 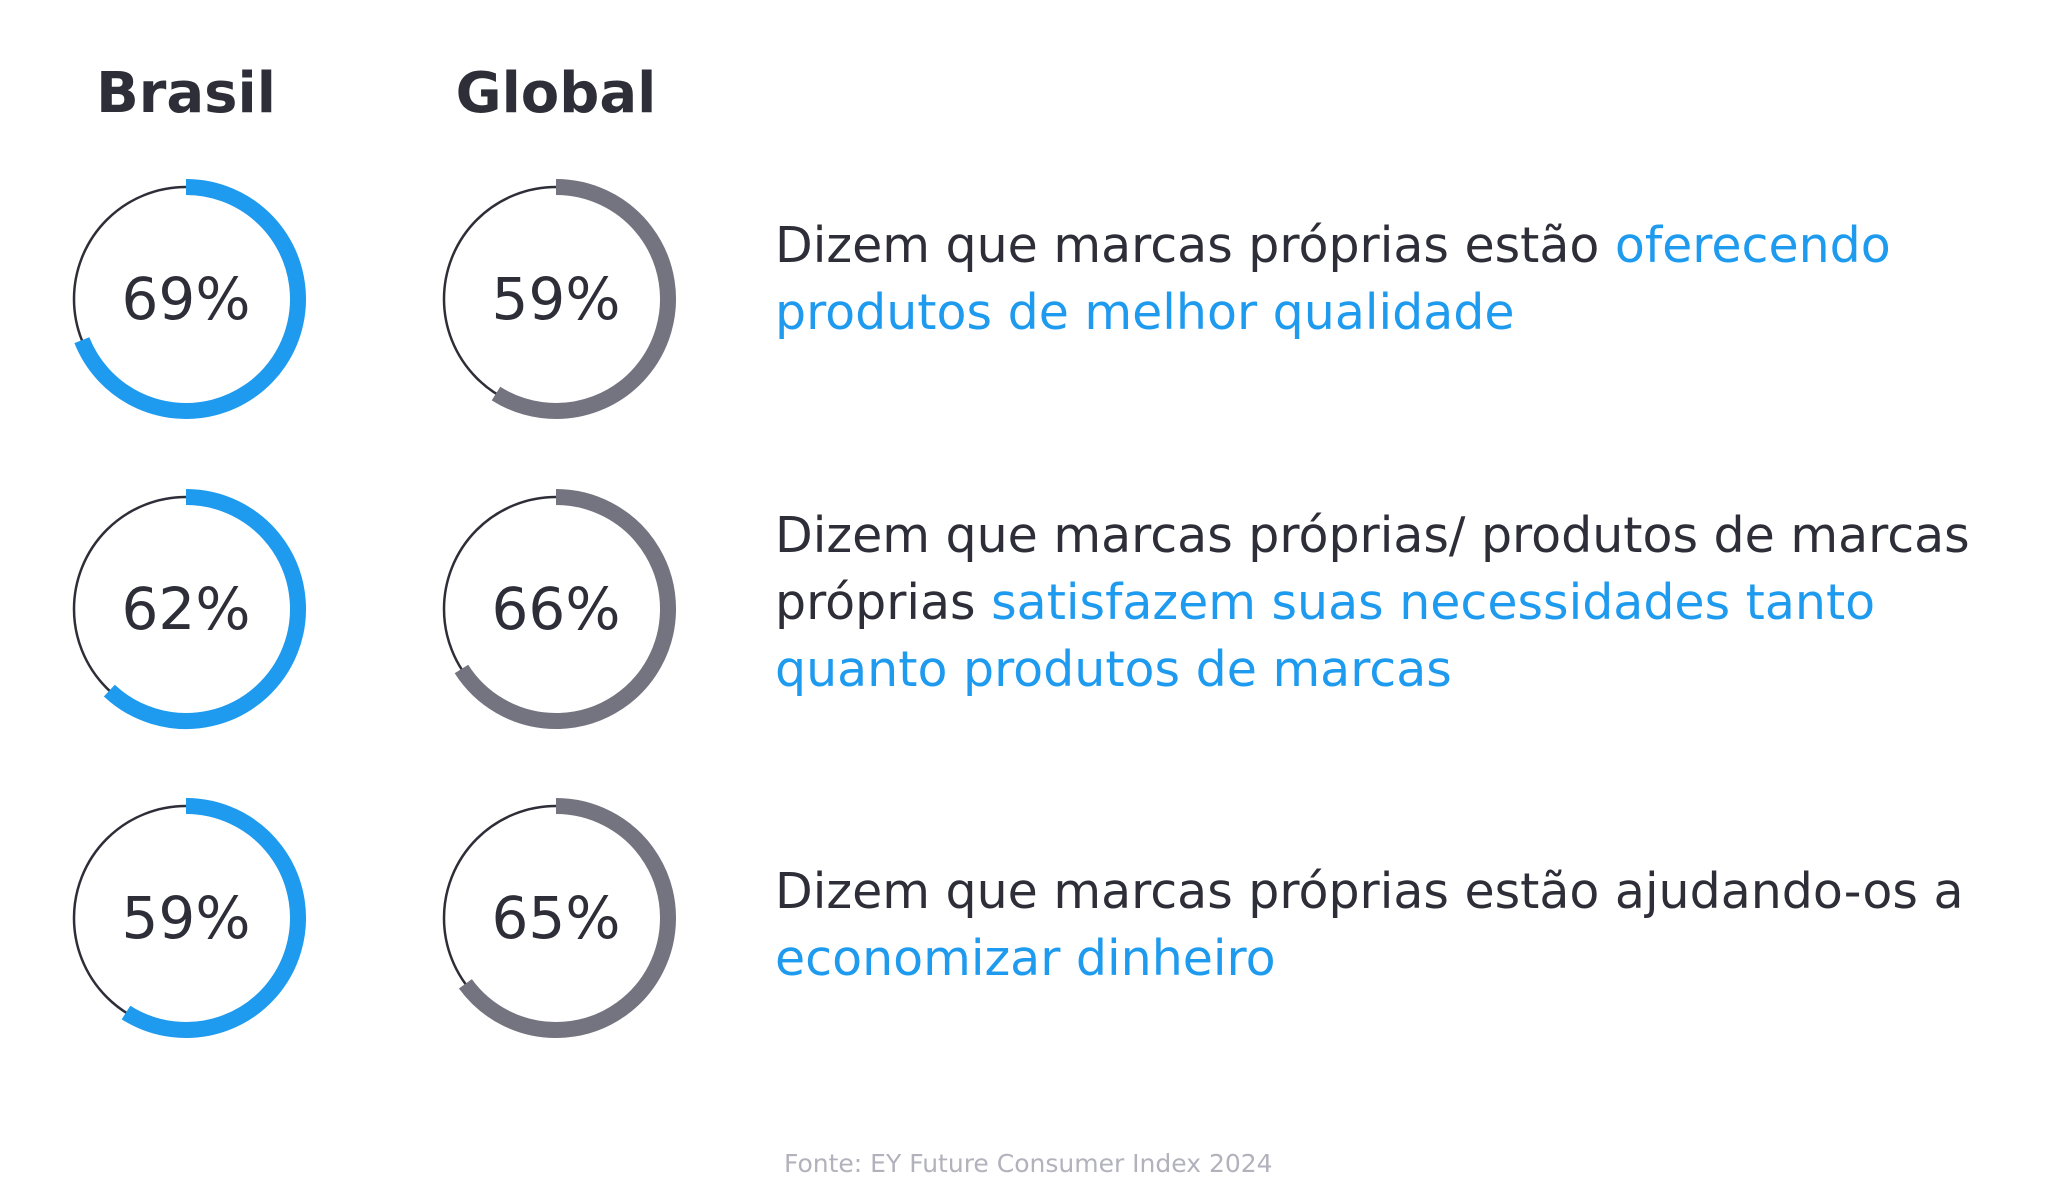 I want to click on donut-brasil-row-3: 59%, so click(x=189, y=918).